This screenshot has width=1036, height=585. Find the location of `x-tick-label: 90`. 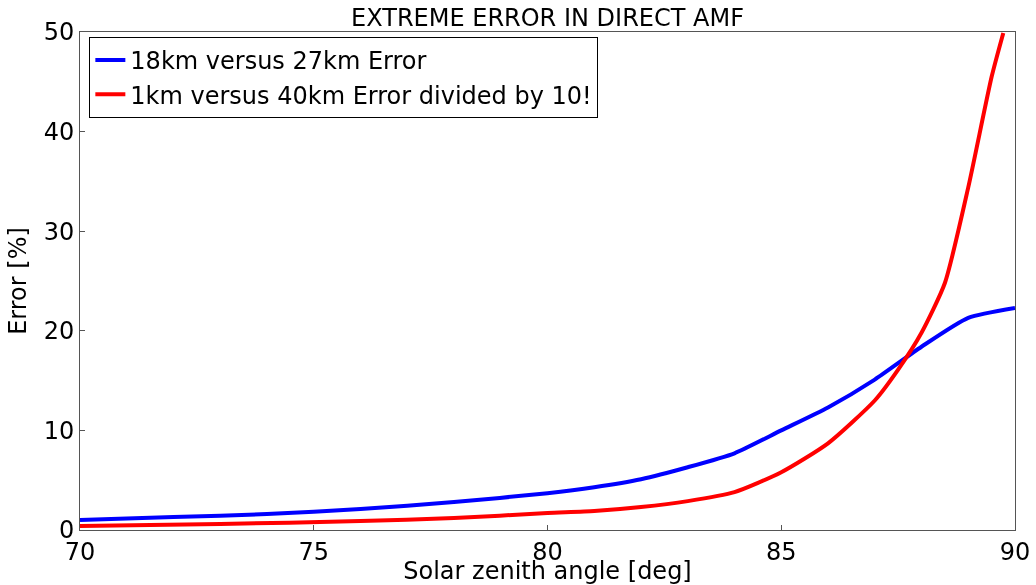

x-tick-label: 90 is located at coordinates (1015, 551).